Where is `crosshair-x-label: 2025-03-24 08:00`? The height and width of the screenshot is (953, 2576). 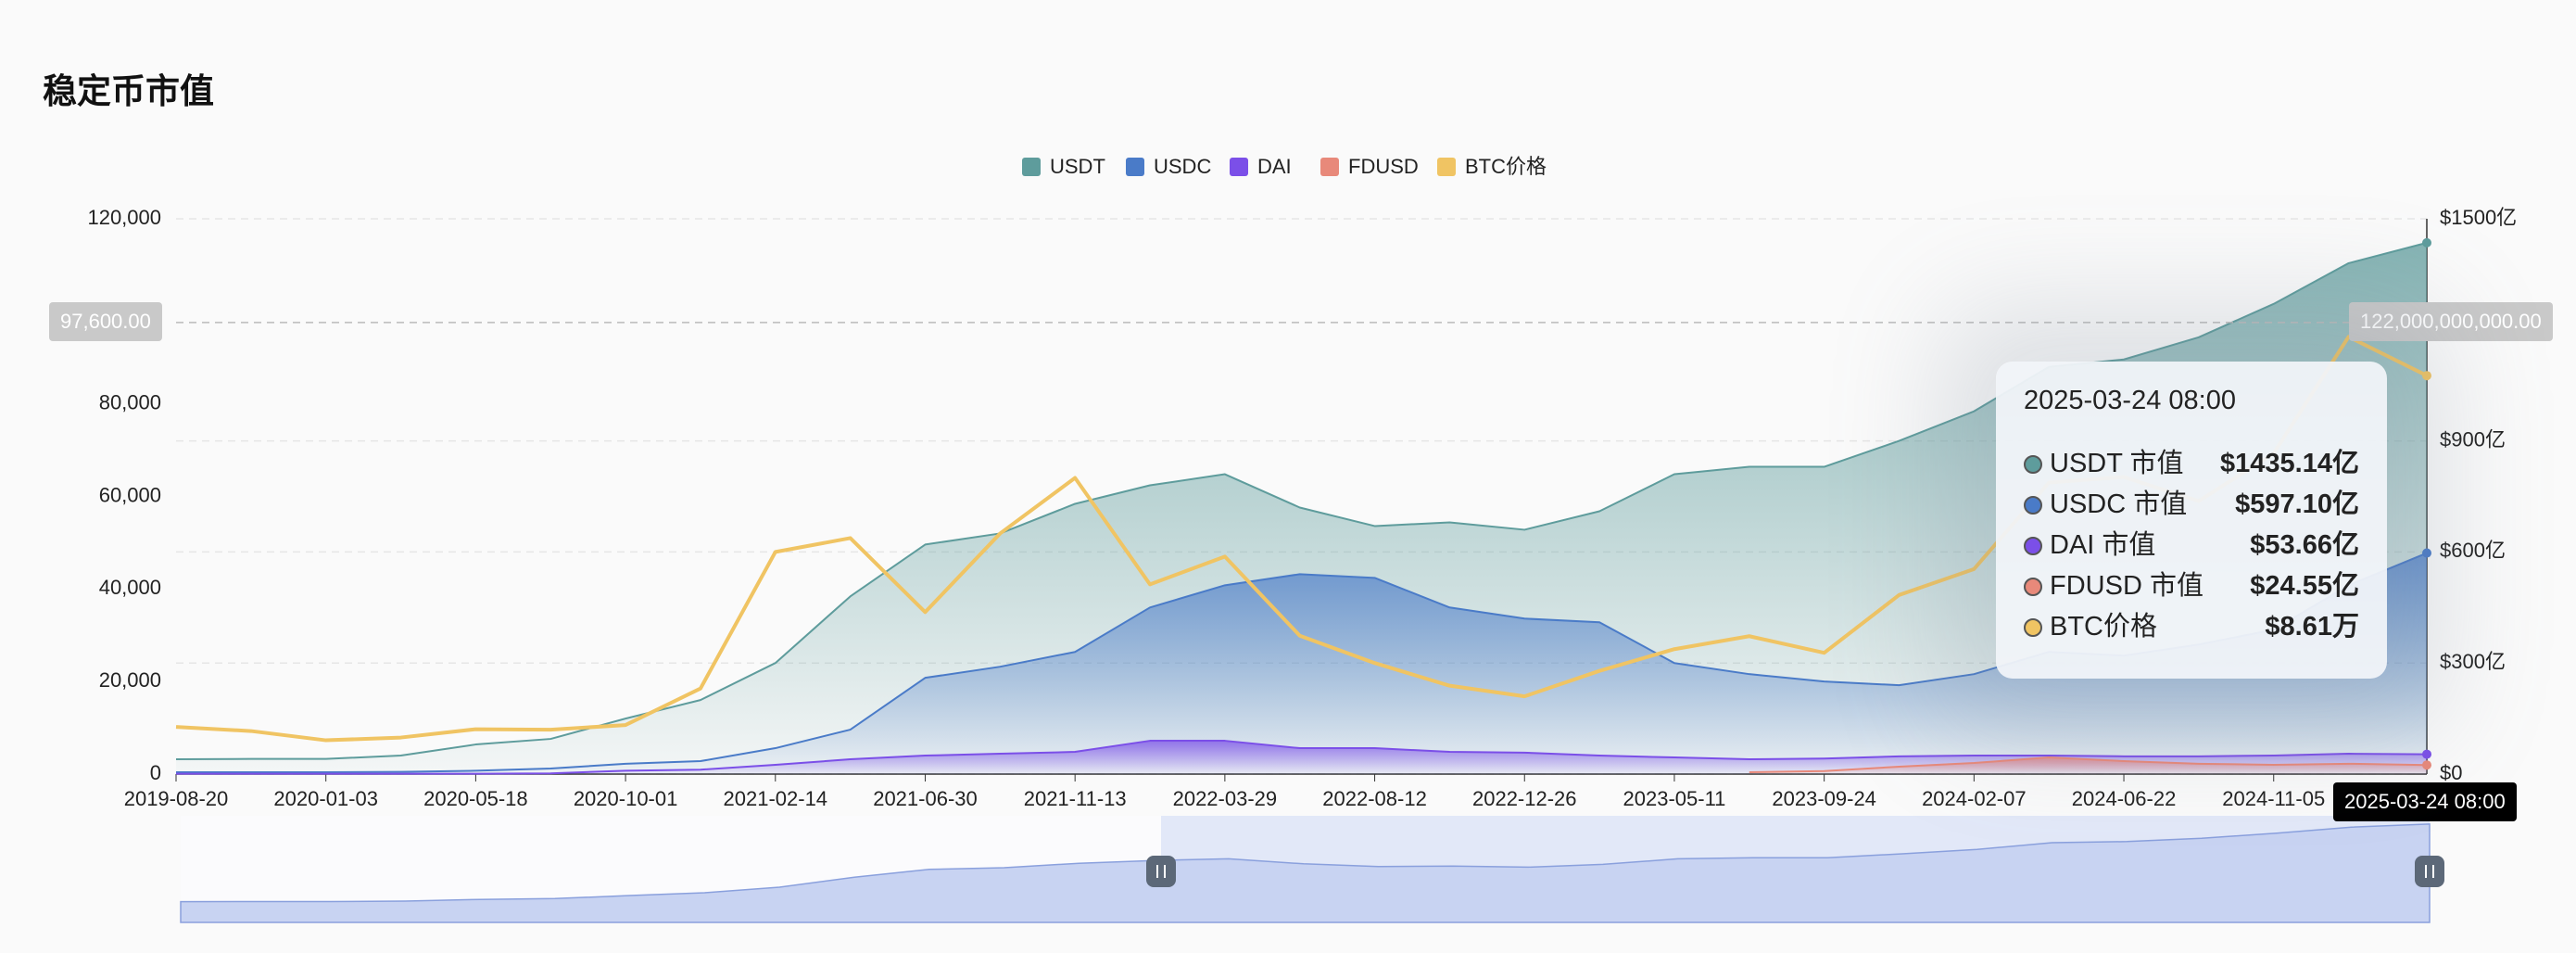
crosshair-x-label: 2025-03-24 08:00 is located at coordinates (2425, 802).